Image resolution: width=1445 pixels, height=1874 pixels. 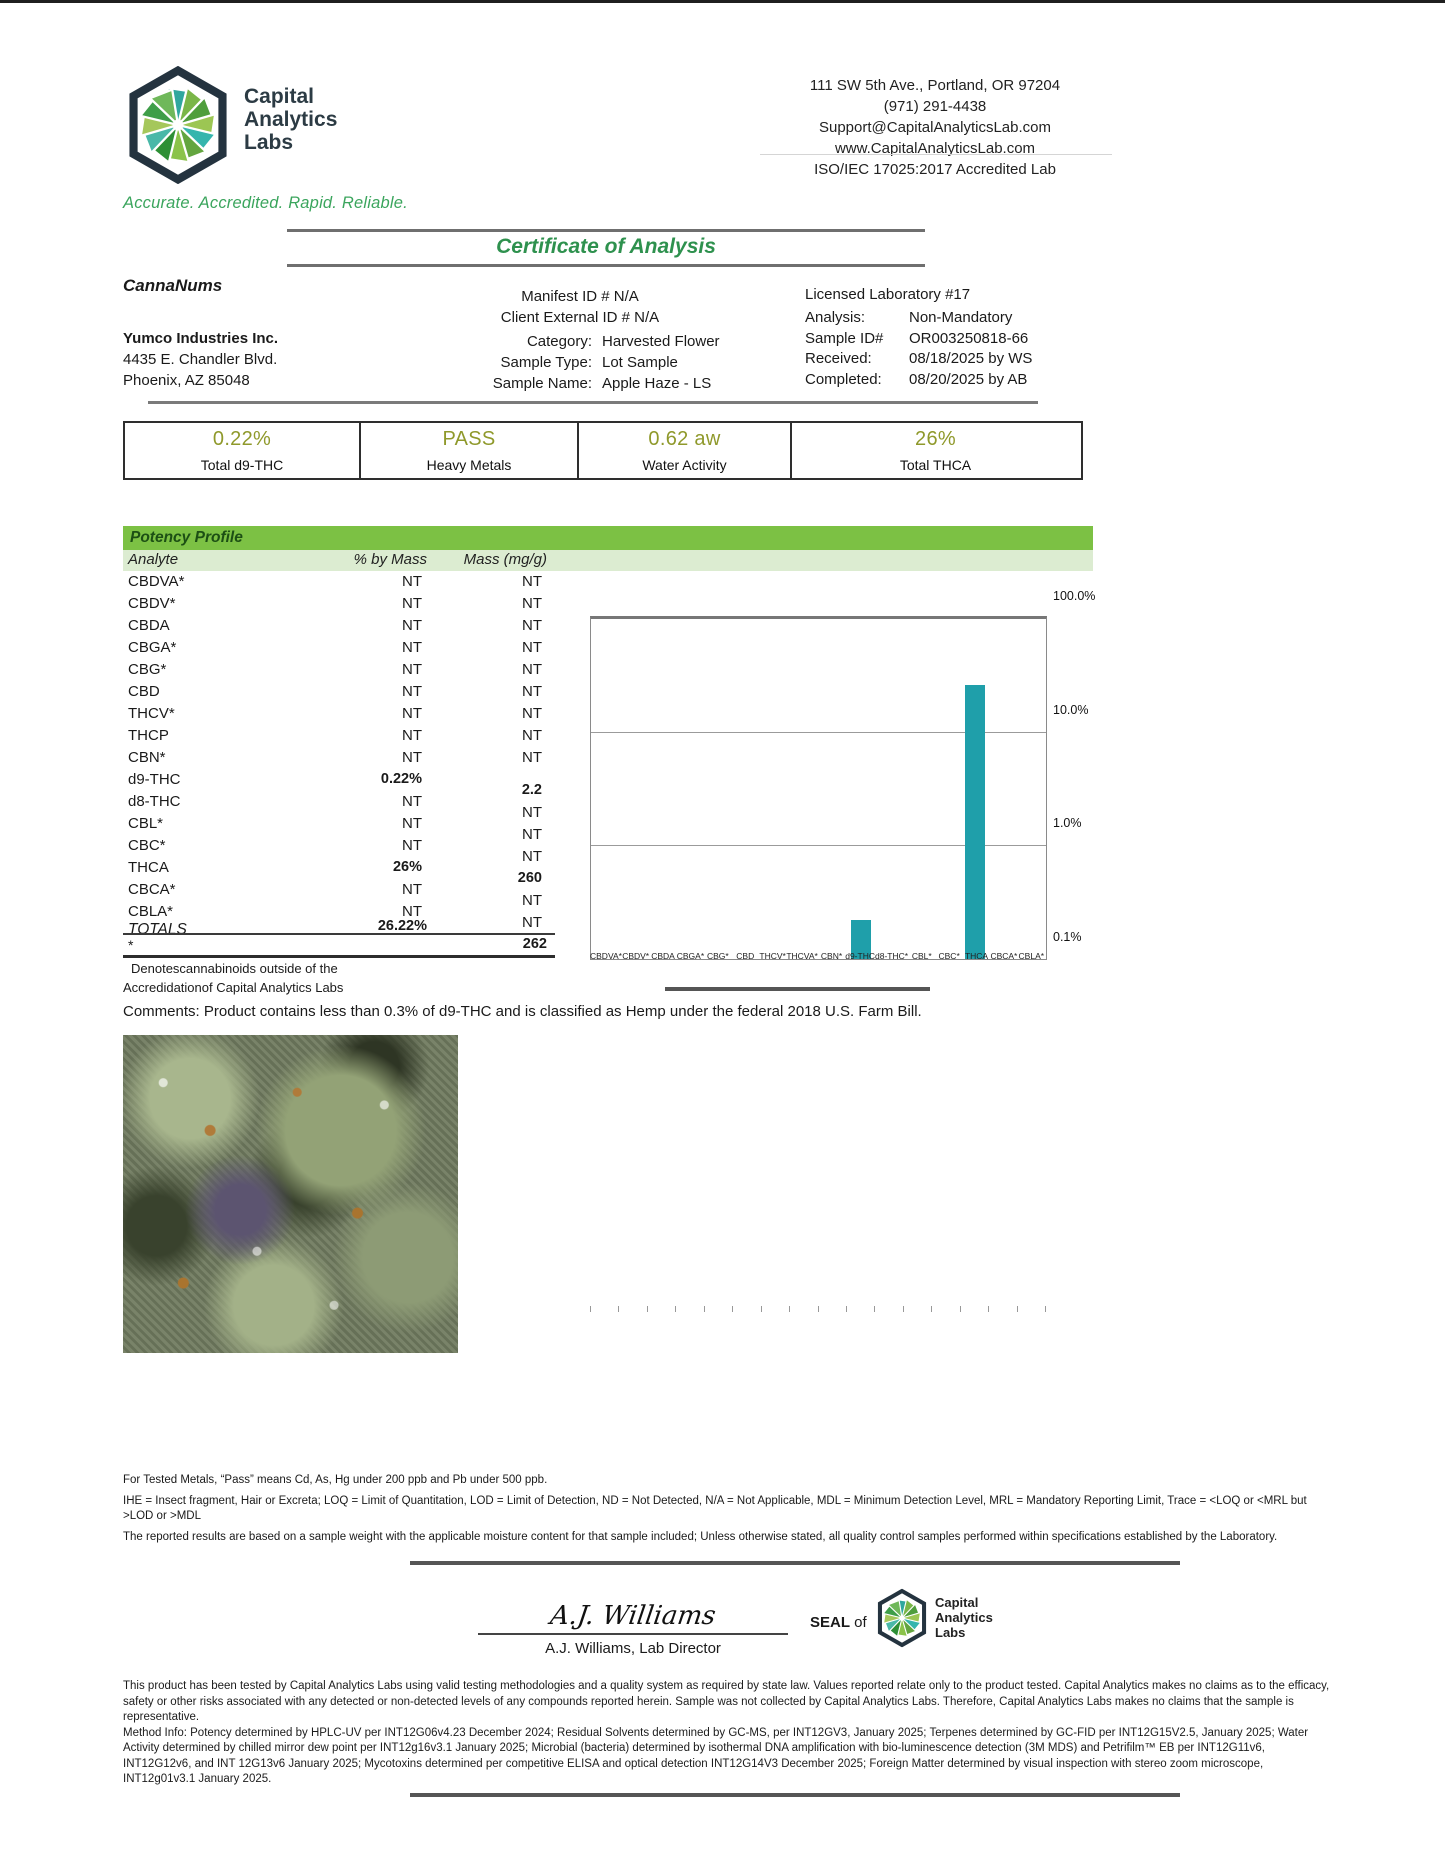 What do you see at coordinates (468, 450) in the screenshot?
I see `summary-cell: PASS Heavy Metals` at bounding box center [468, 450].